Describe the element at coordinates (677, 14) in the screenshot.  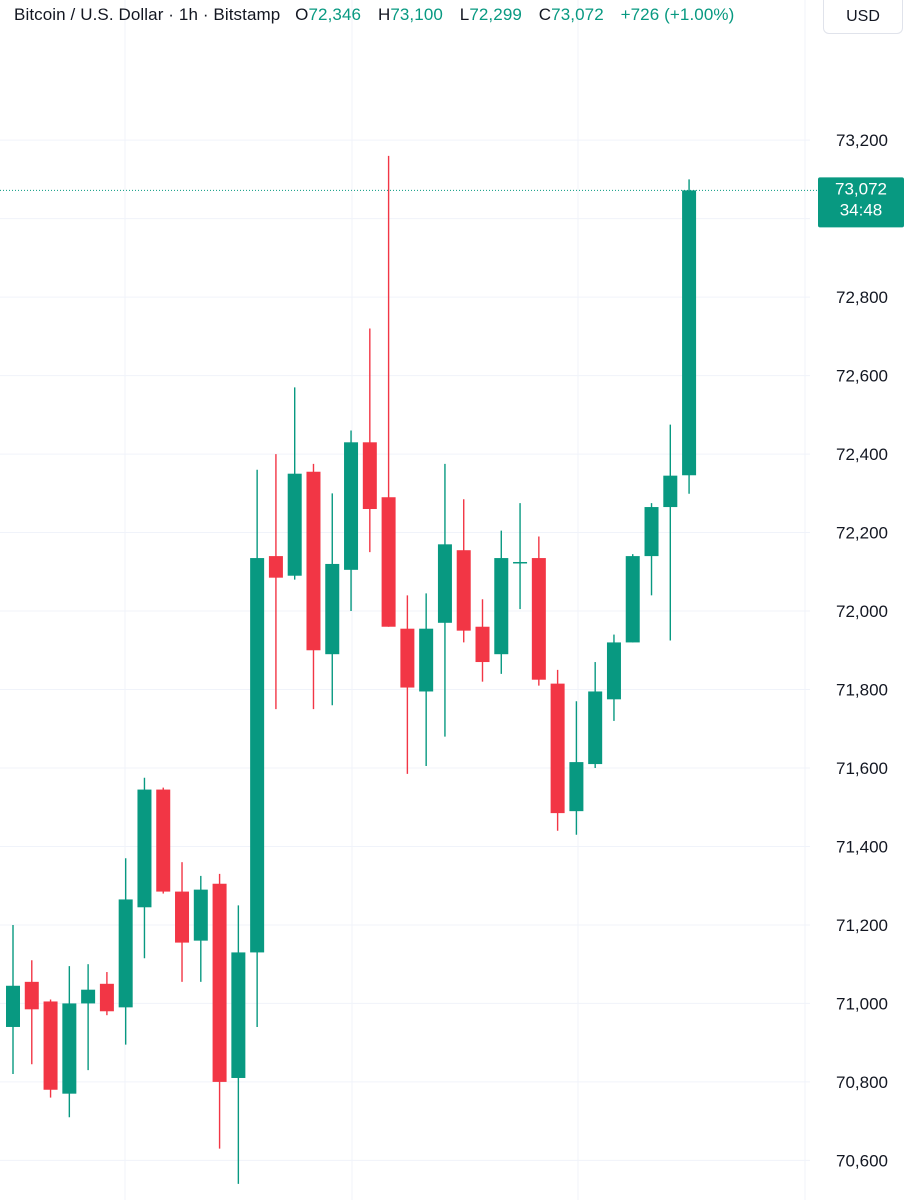
I see `change-value: +726 (+1.00%)` at that location.